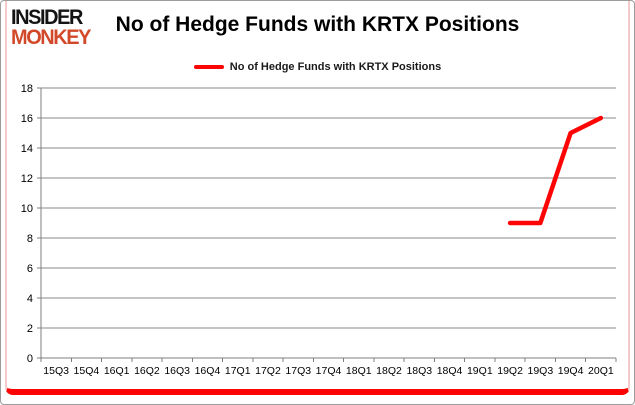 The width and height of the screenshot is (635, 405). I want to click on y-tick-label: 12, so click(27, 179).